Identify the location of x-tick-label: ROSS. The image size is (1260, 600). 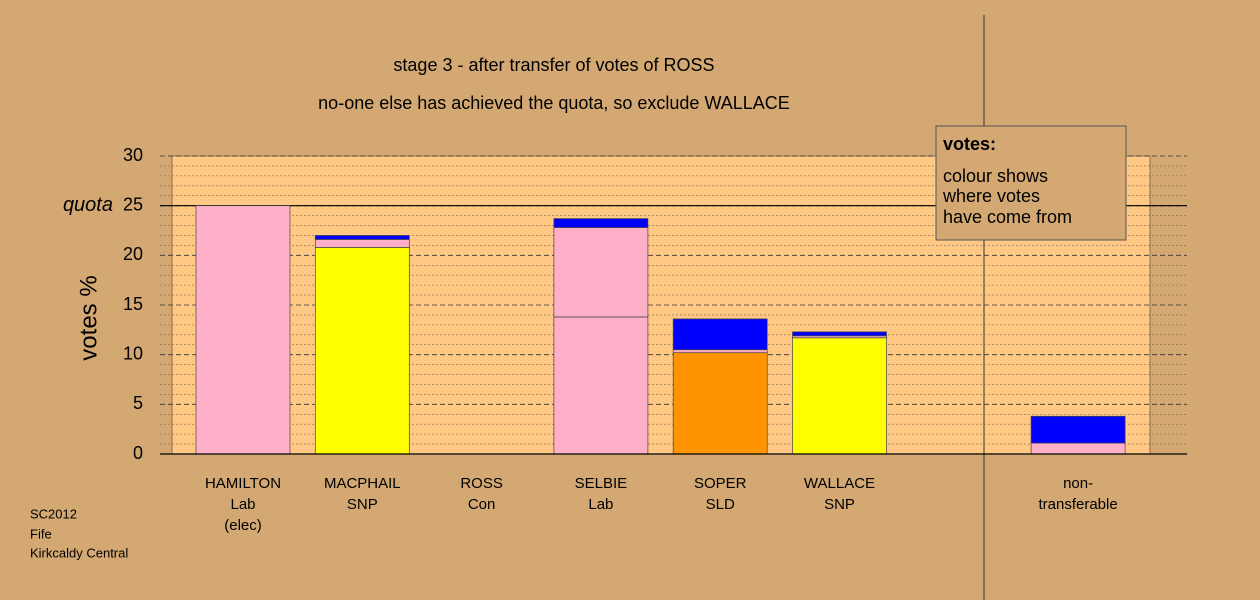
(481, 483).